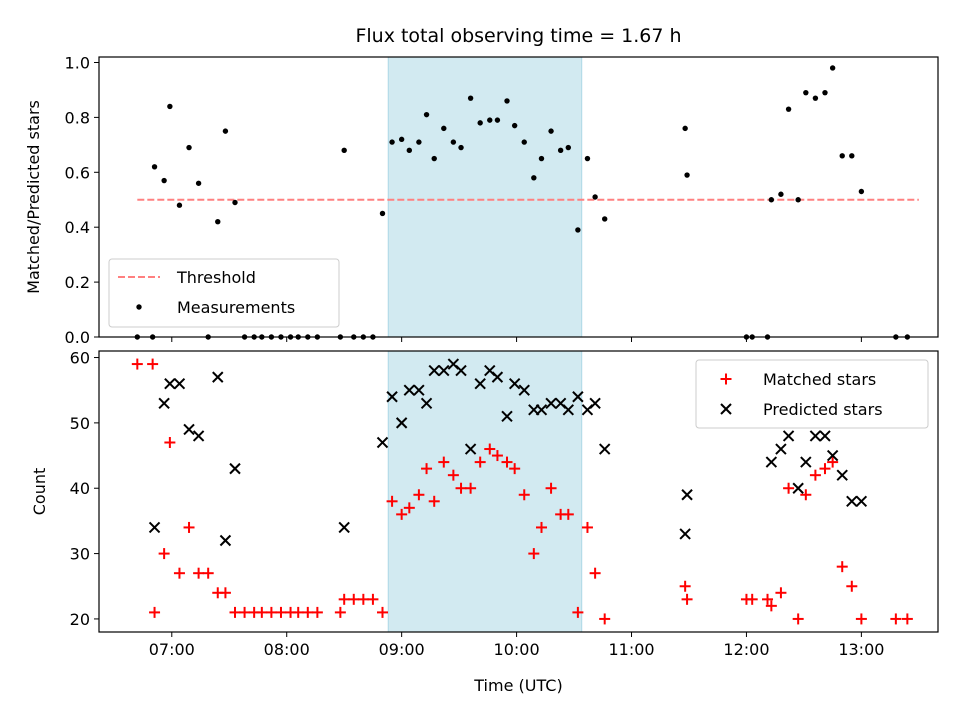  What do you see at coordinates (485, 197) in the screenshot?
I see `highlight-span` at bounding box center [485, 197].